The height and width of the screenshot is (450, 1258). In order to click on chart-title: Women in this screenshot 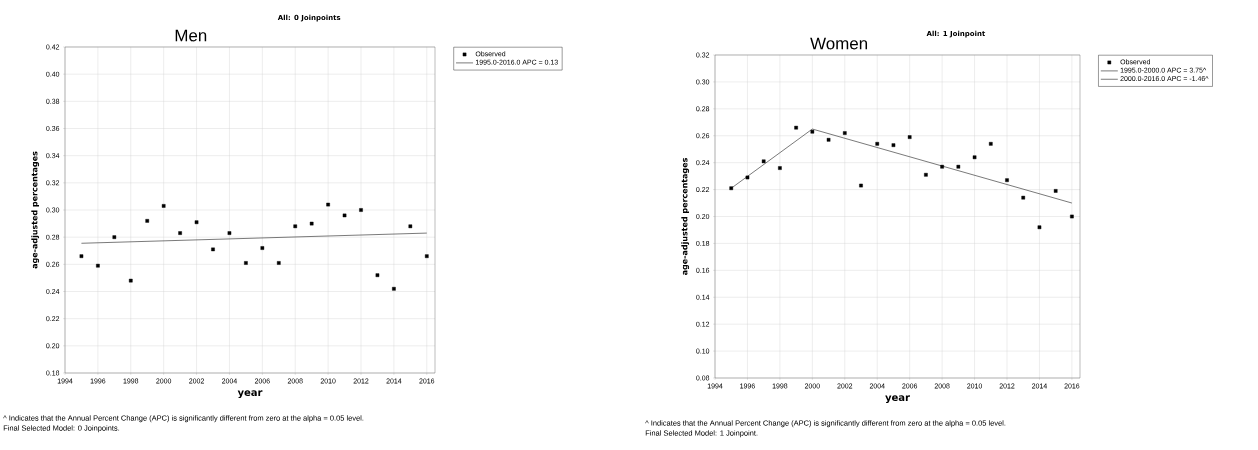, I will do `click(839, 43)`.